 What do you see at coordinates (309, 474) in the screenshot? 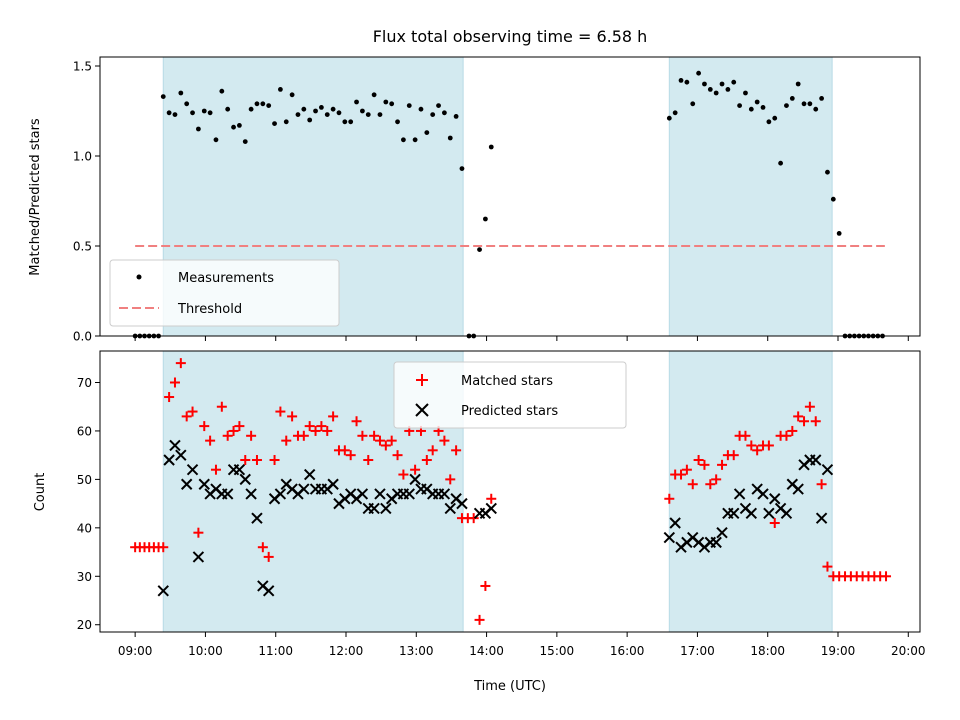
I see `predicted-point-25-b` at bounding box center [309, 474].